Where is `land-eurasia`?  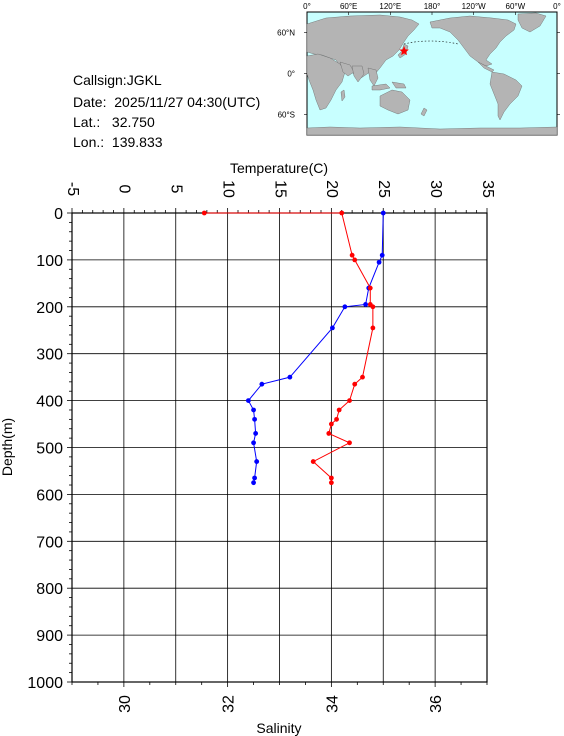
land-eurasia is located at coordinates (363, 47).